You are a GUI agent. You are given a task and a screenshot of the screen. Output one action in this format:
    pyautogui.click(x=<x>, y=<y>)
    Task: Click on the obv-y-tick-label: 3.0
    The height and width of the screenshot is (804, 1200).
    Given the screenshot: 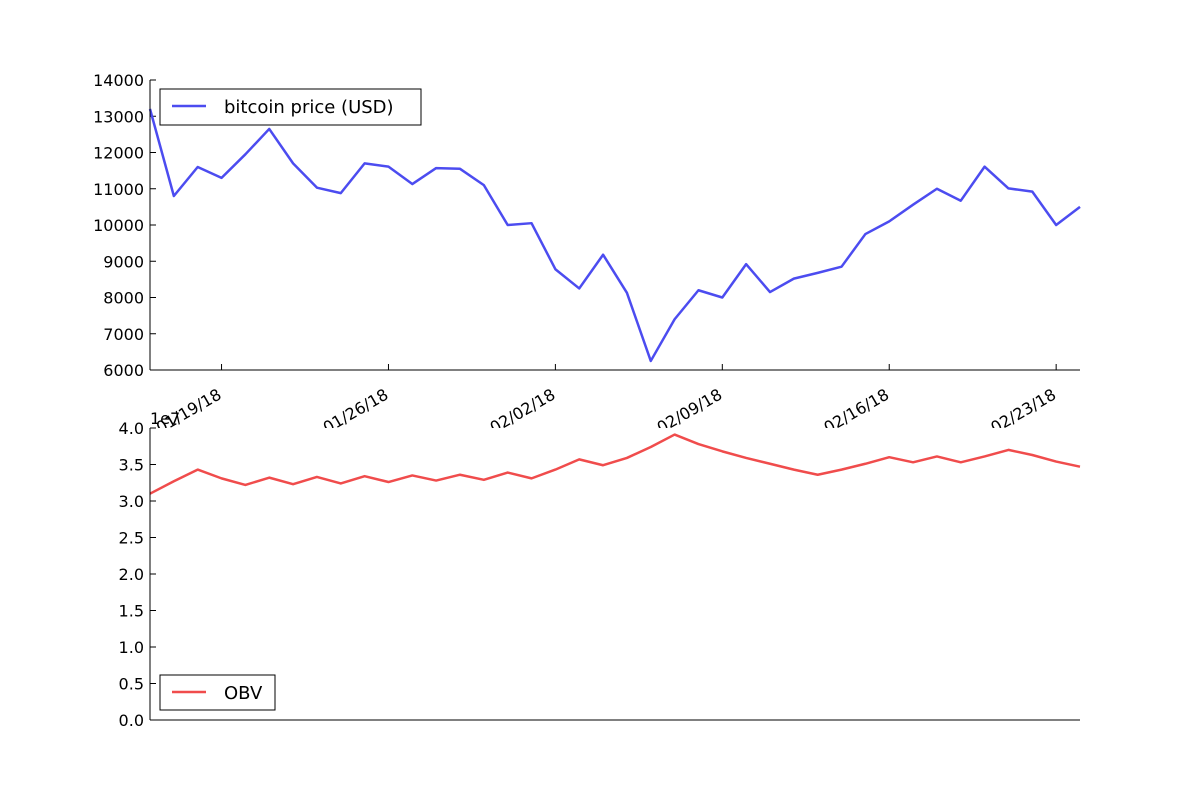 What is the action you would take?
    pyautogui.click(x=131, y=501)
    